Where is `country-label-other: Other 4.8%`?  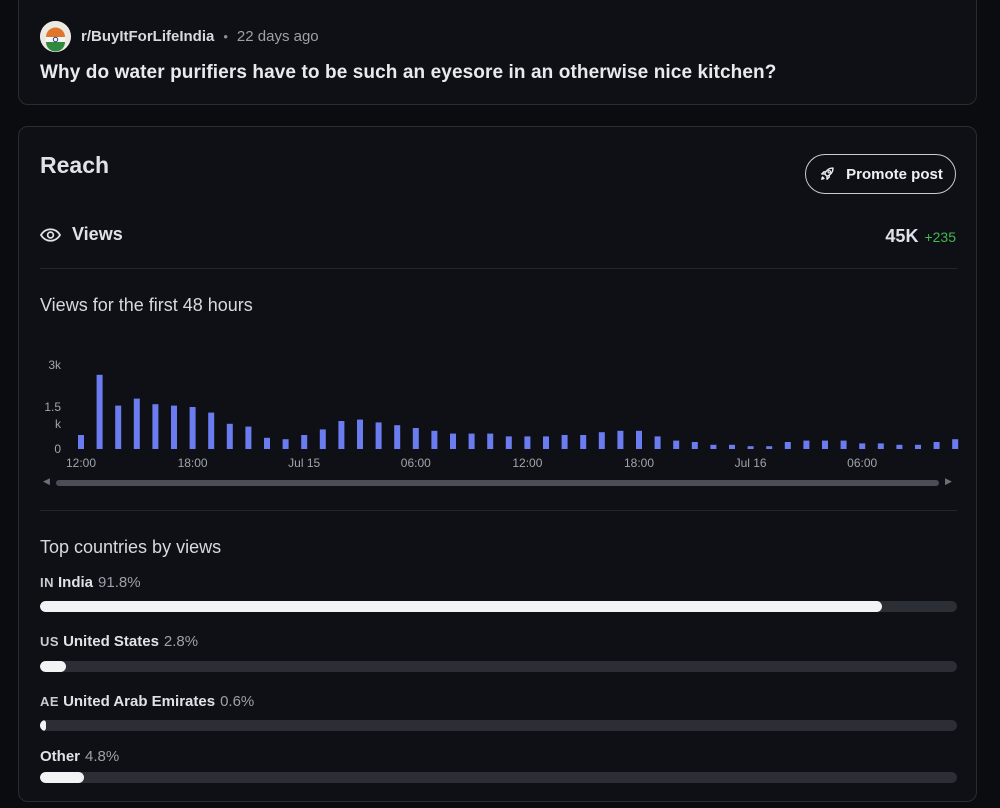 country-label-other: Other 4.8% is located at coordinates (79, 756).